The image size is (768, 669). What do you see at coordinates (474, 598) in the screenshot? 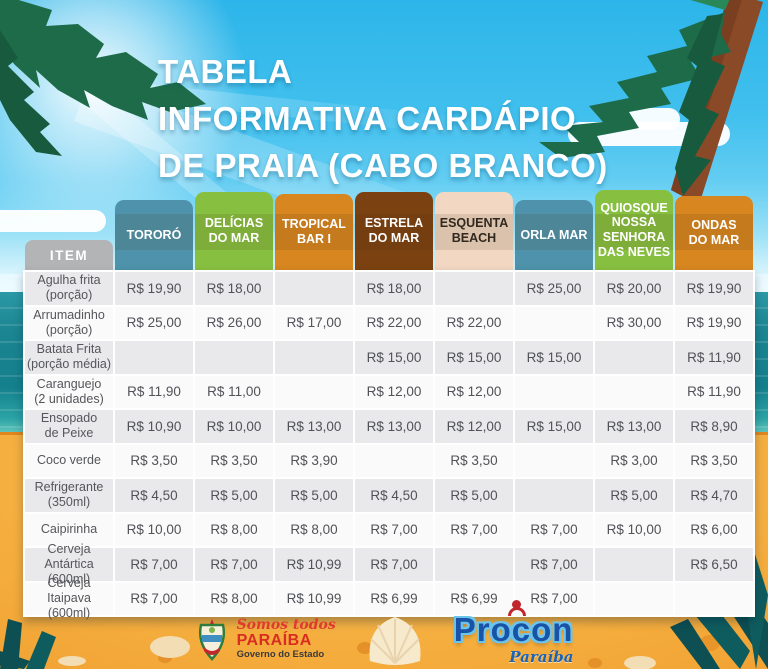
I see `price-cell: R$ 6,99` at bounding box center [474, 598].